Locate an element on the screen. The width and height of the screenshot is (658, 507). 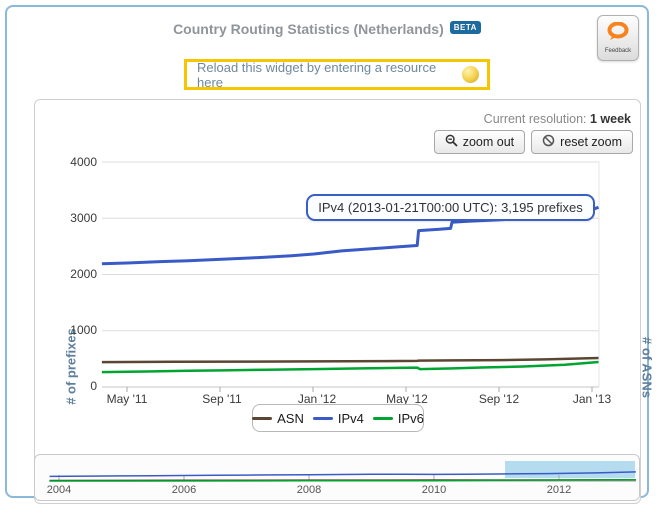
legend-item-asn: ASN is located at coordinates (278, 418).